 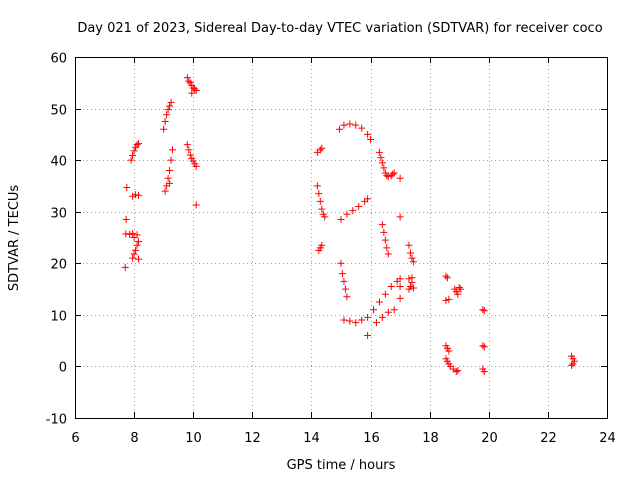 What do you see at coordinates (311, 438) in the screenshot?
I see `x-tick-label: 14` at bounding box center [311, 438].